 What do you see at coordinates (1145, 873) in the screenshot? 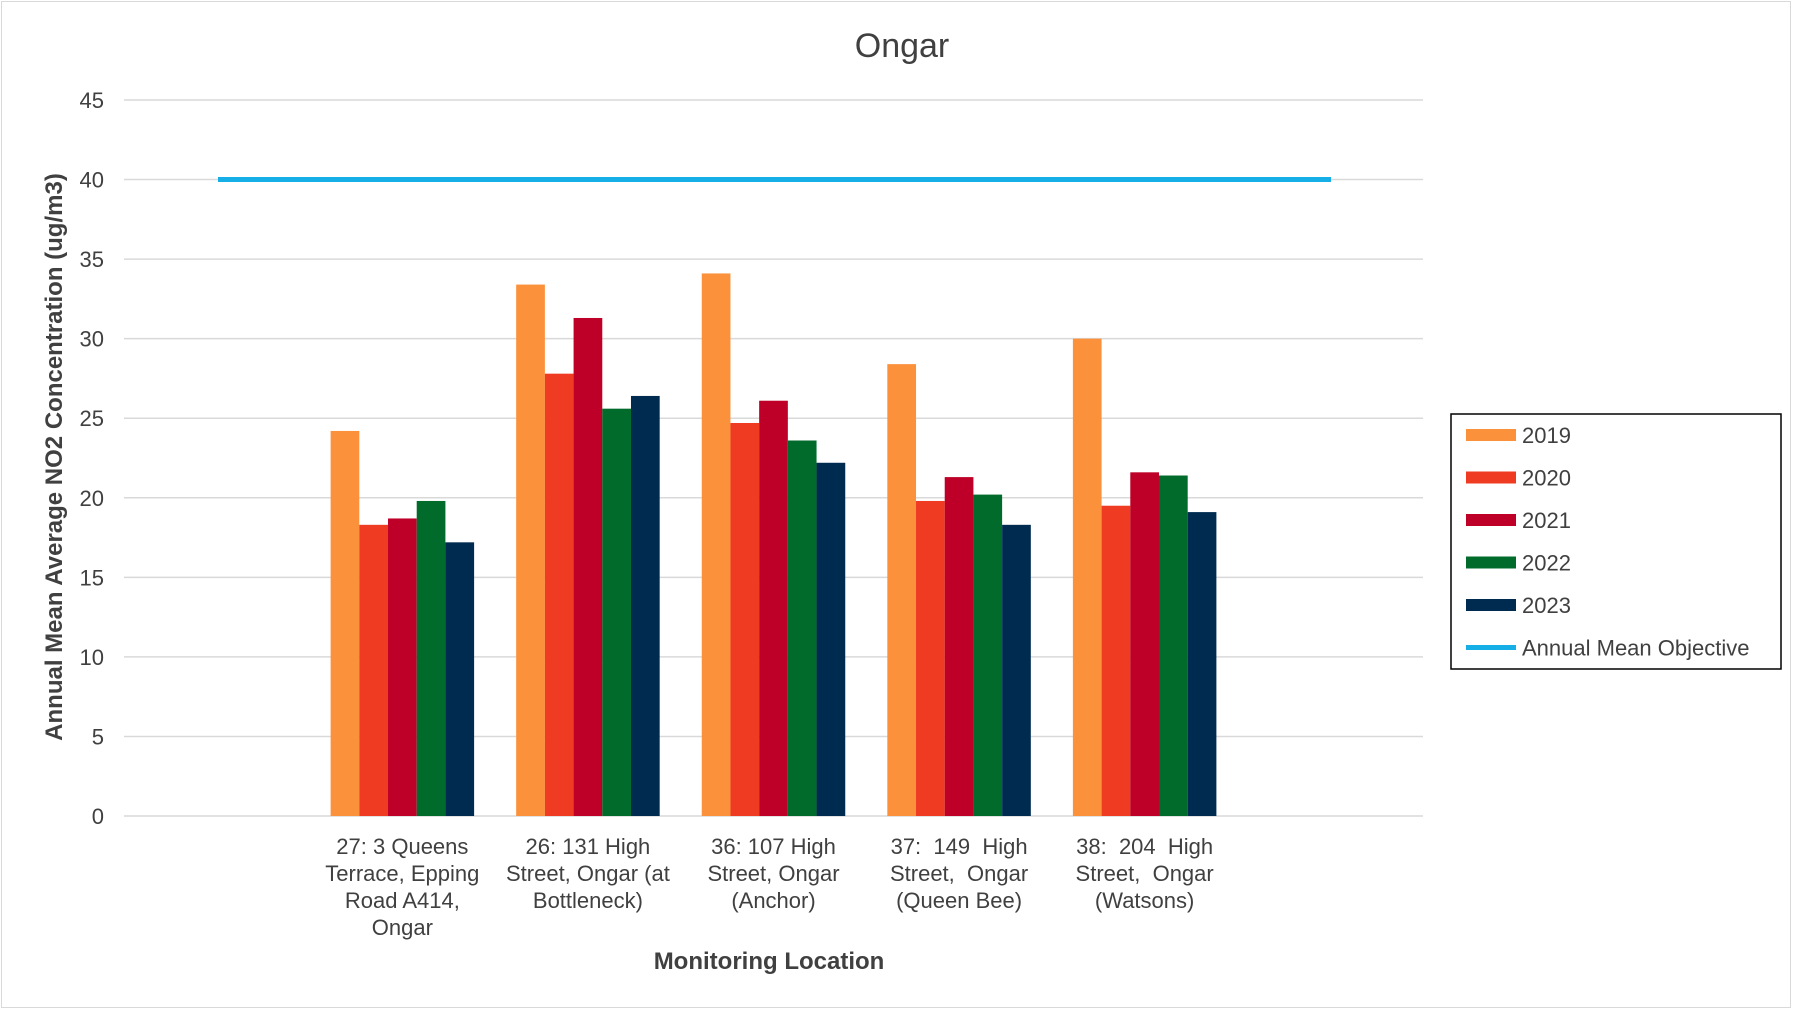
I see `x-category-label-5-line-2: Street, Ongar` at bounding box center [1145, 873].